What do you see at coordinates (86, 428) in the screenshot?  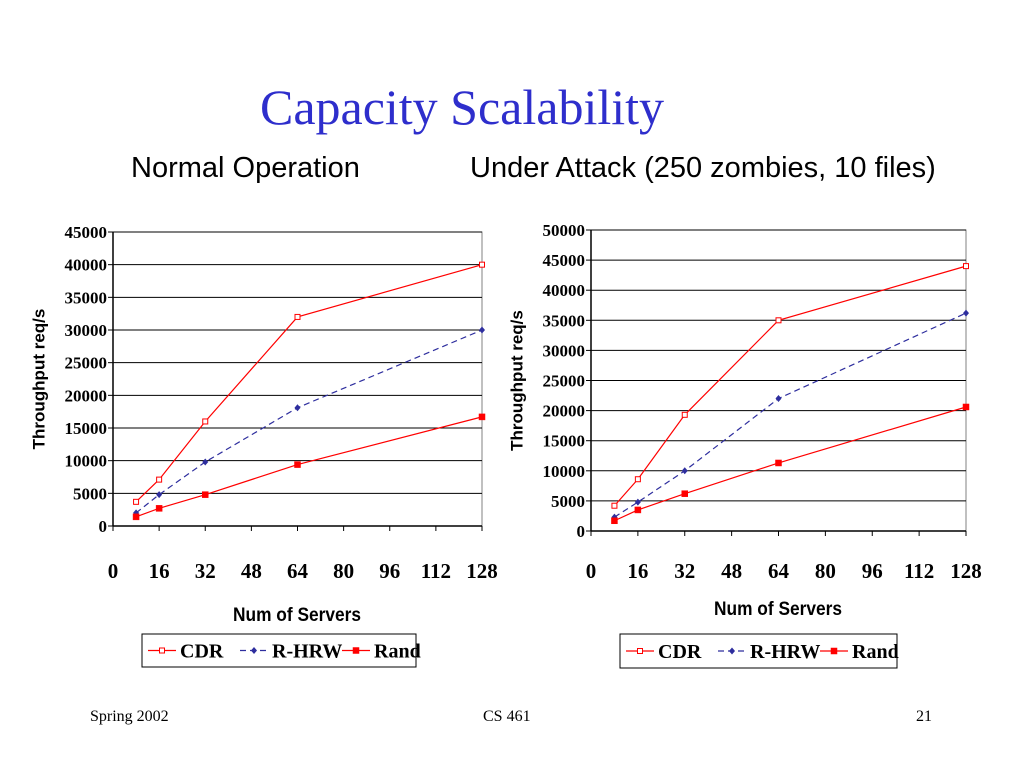 I see `y-tick-label: 15000` at bounding box center [86, 428].